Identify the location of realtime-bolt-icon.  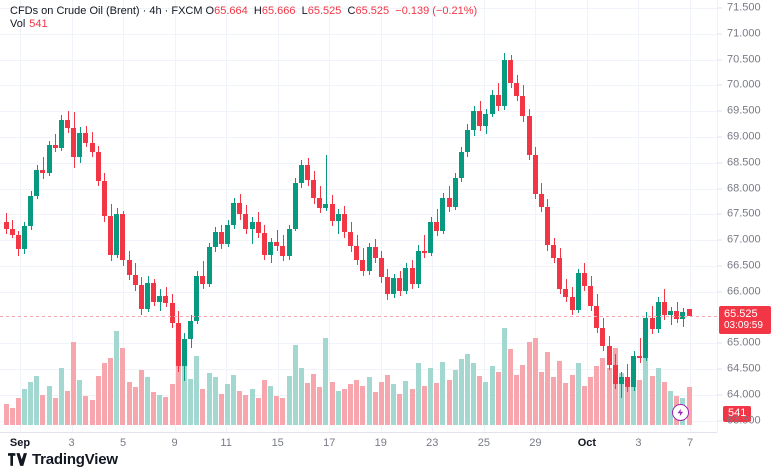
(680, 412).